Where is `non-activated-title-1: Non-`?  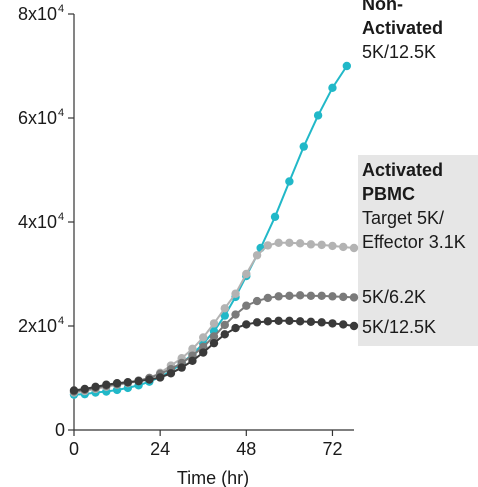 non-activated-title-1: Non- is located at coordinates (382, 7).